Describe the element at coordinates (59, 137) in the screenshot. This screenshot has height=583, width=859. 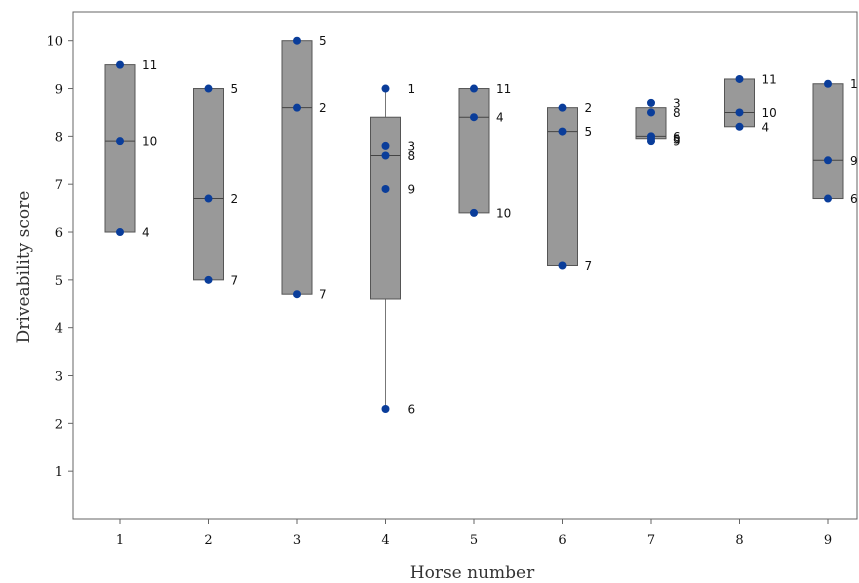
I see `y-tick-label: 8` at that location.